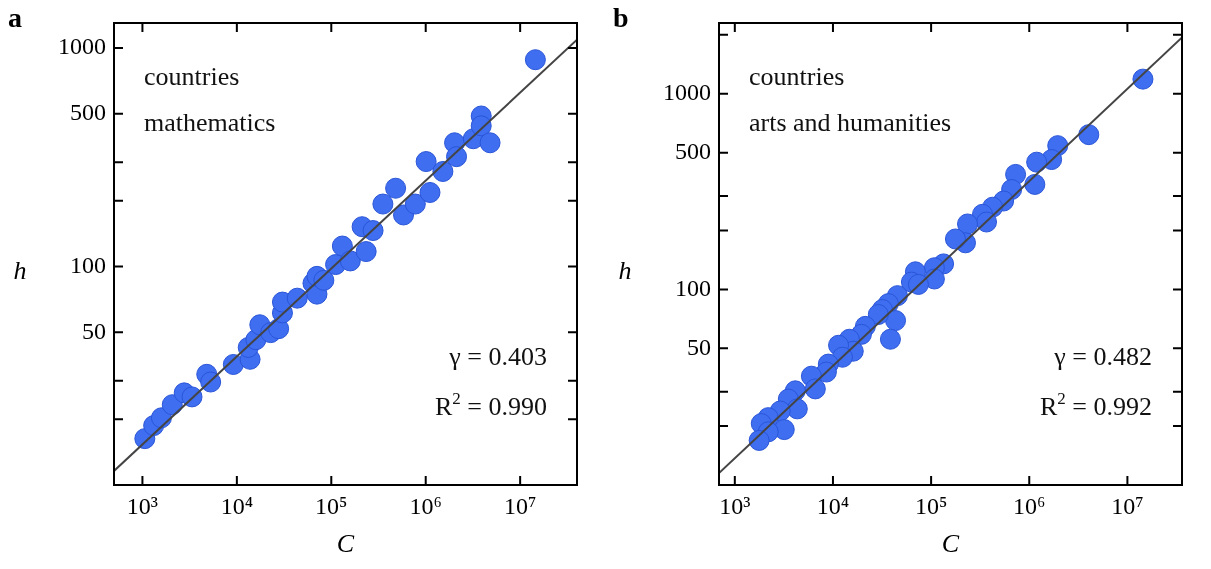  I want to click on chart-title: b, so click(621, 18).